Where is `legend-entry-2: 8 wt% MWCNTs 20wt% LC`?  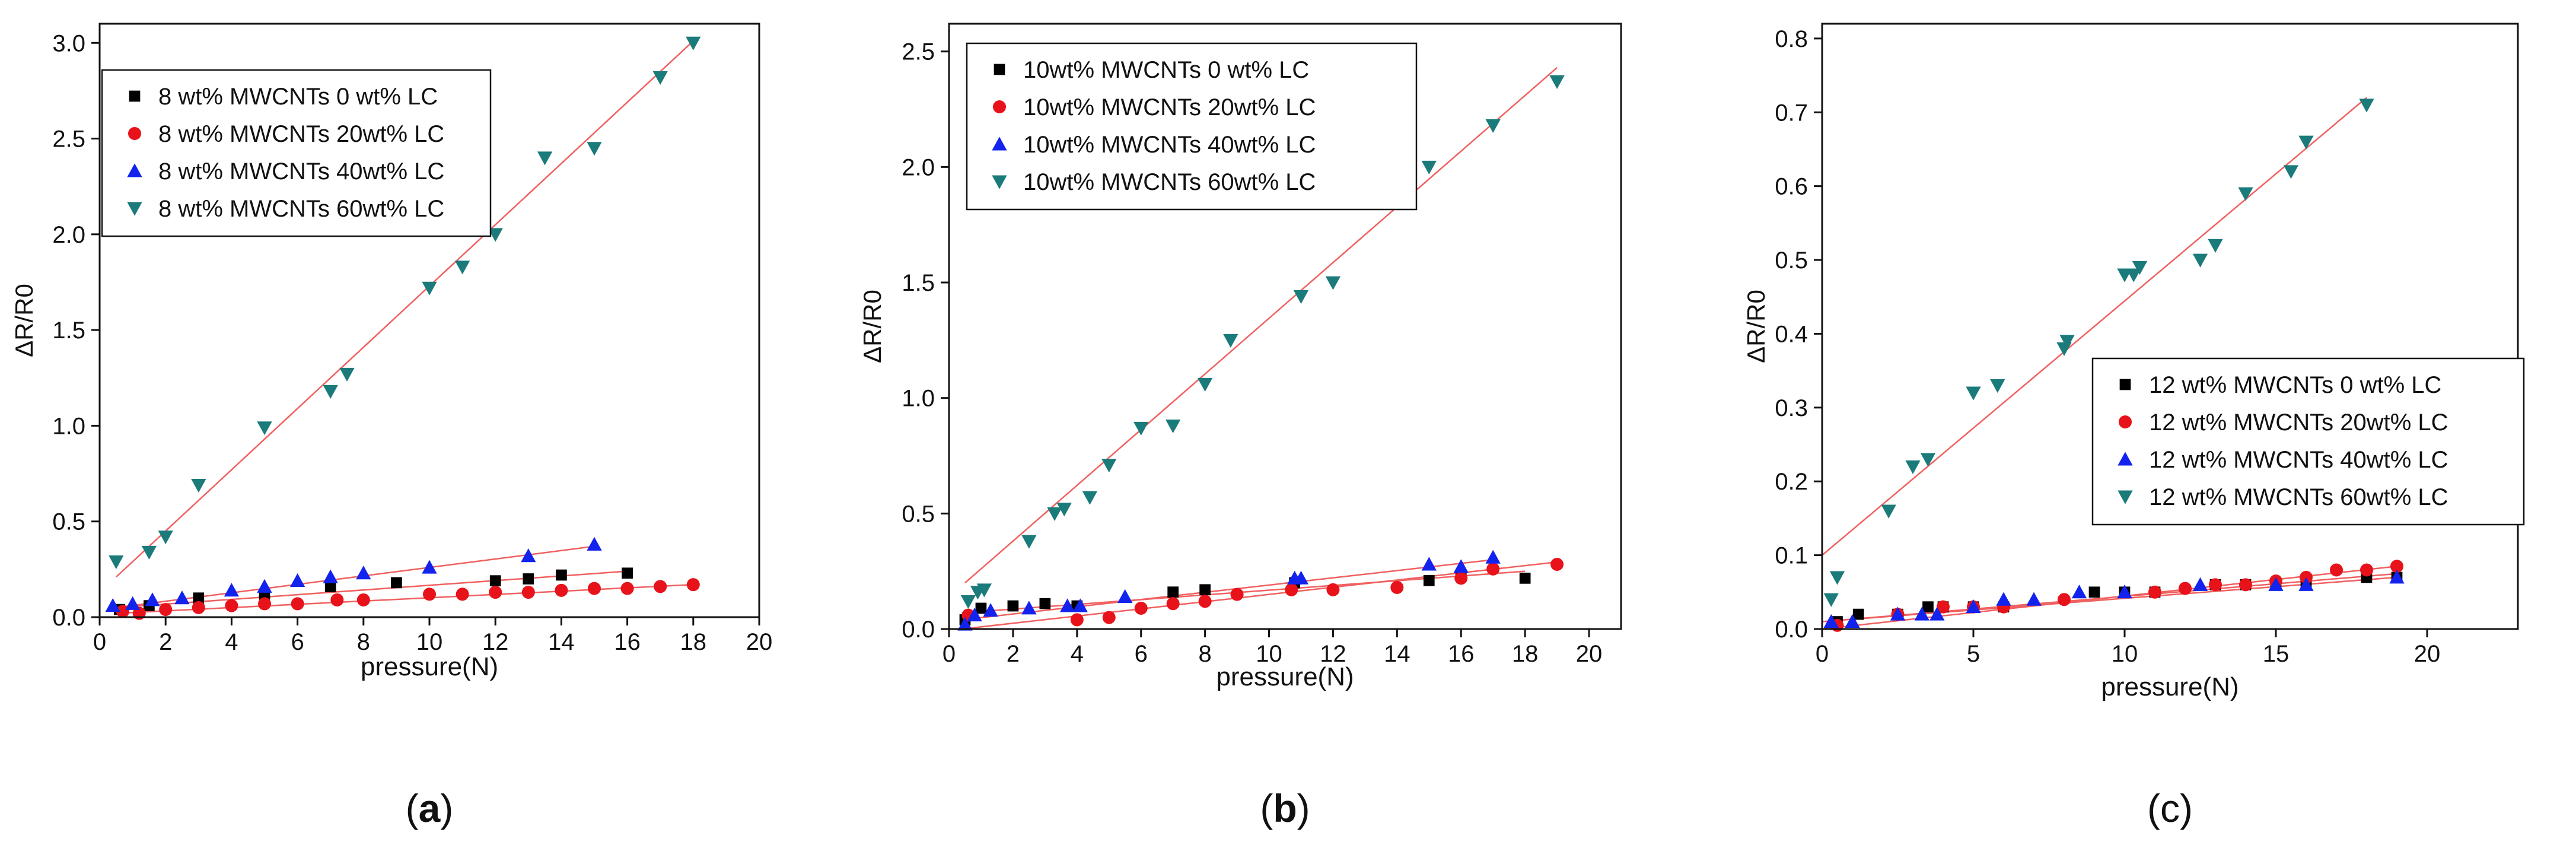
legend-entry-2: 8 wt% MWCNTs 20wt% LC is located at coordinates (301, 134).